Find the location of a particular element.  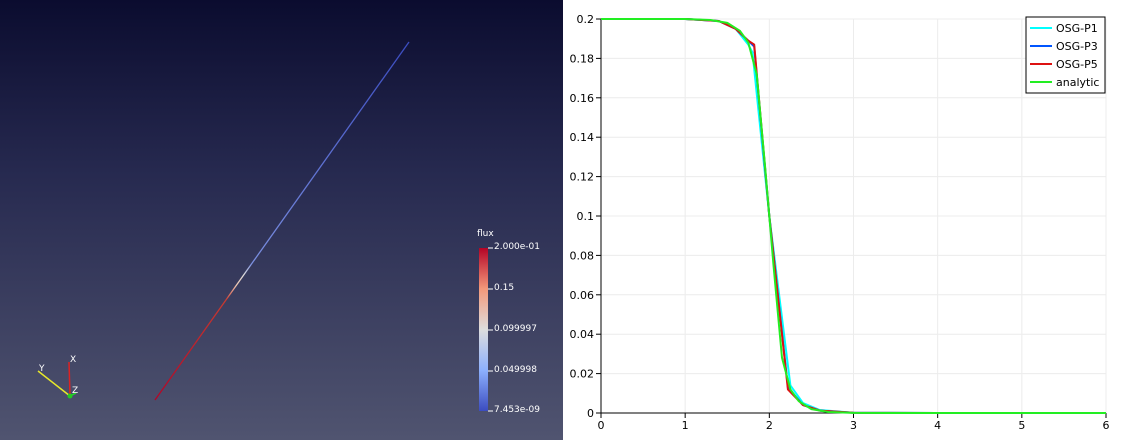

x-tick-label: 6 is located at coordinates (1106, 425).